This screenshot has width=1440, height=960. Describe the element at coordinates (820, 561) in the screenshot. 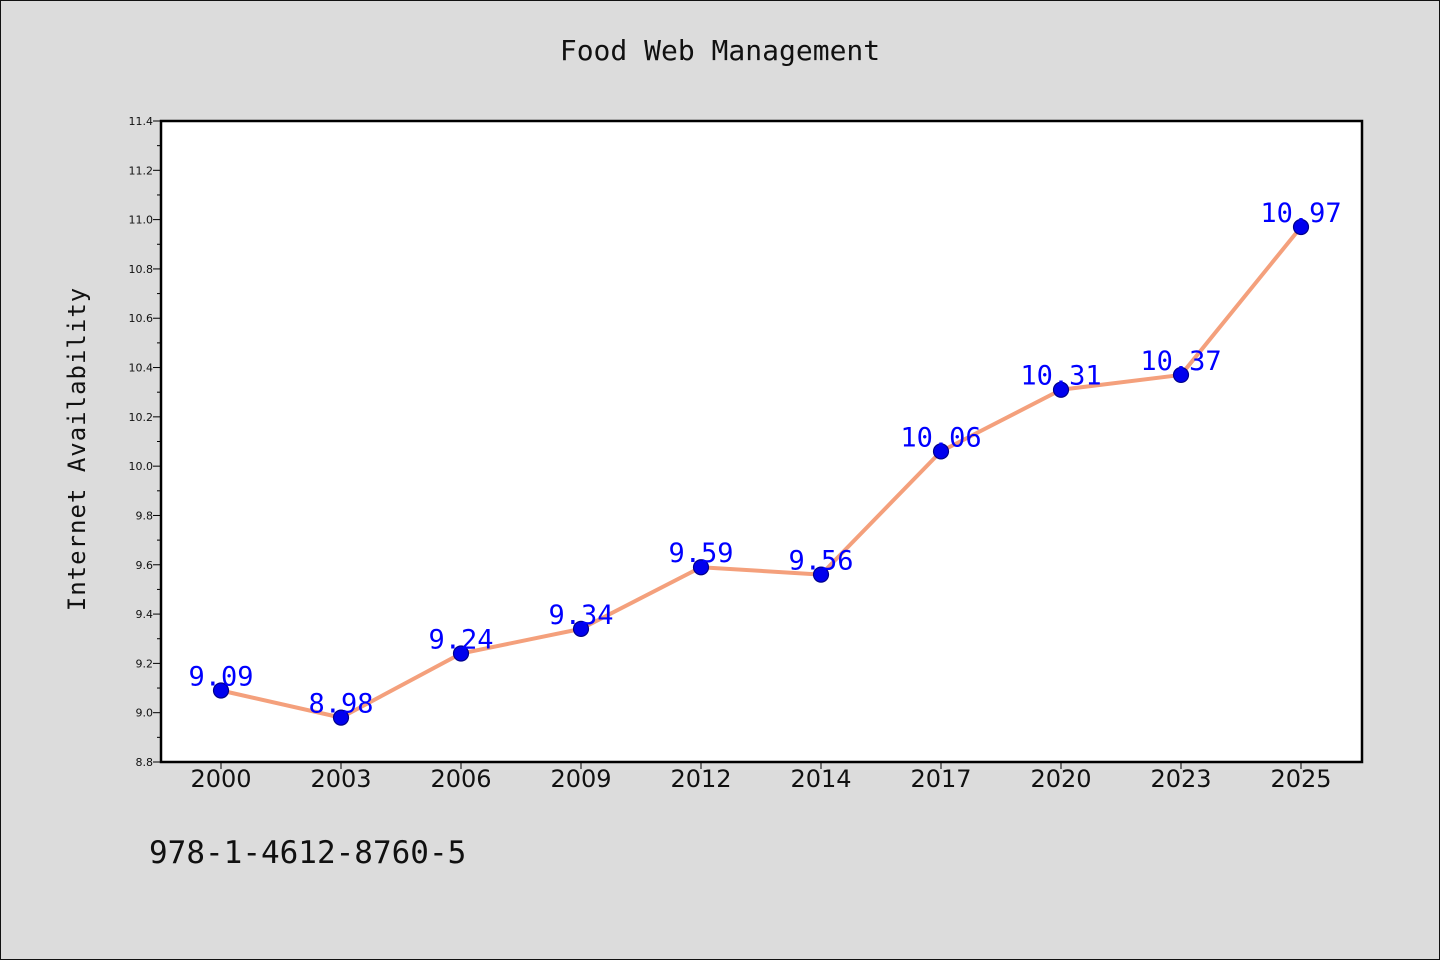

I see `data-label: 9.56` at that location.